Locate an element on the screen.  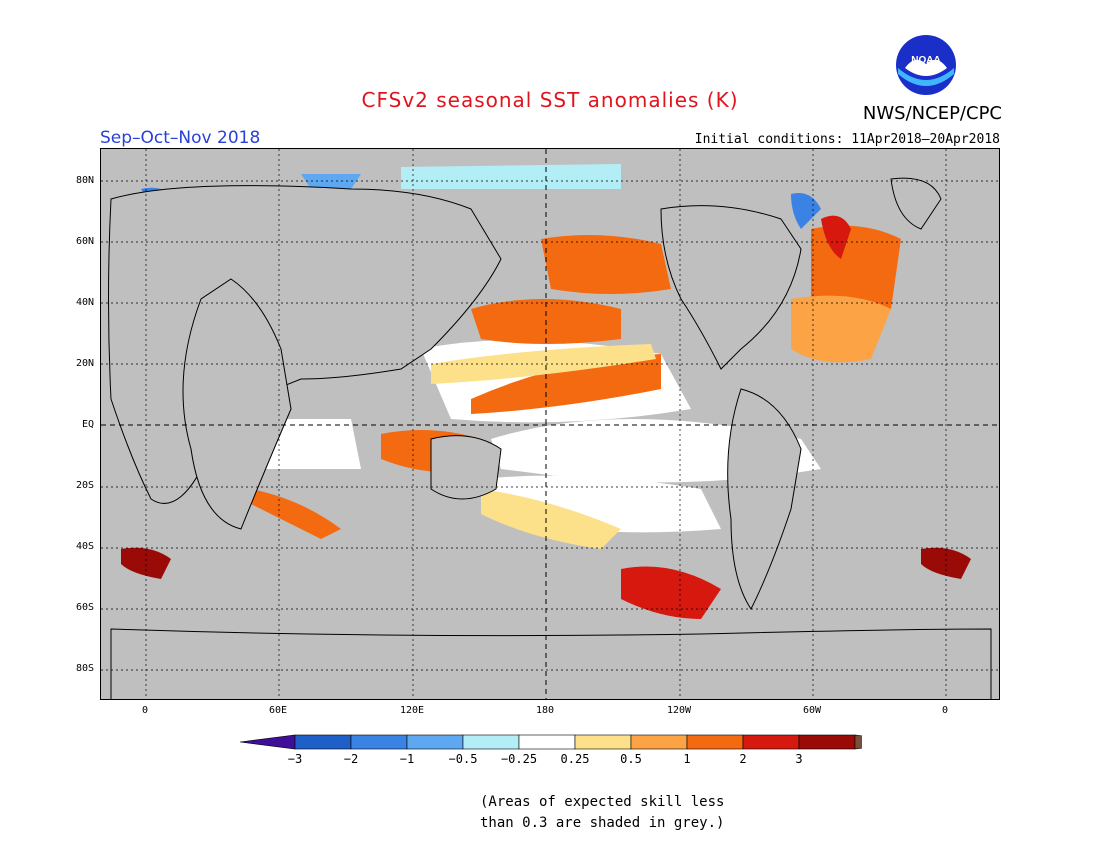
lon-label: 60E is located at coordinates (278, 710).